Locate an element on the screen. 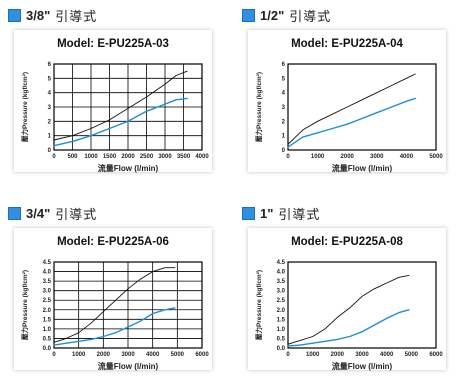  model-title: Model: E-PU225A-08 is located at coordinates (347, 242).